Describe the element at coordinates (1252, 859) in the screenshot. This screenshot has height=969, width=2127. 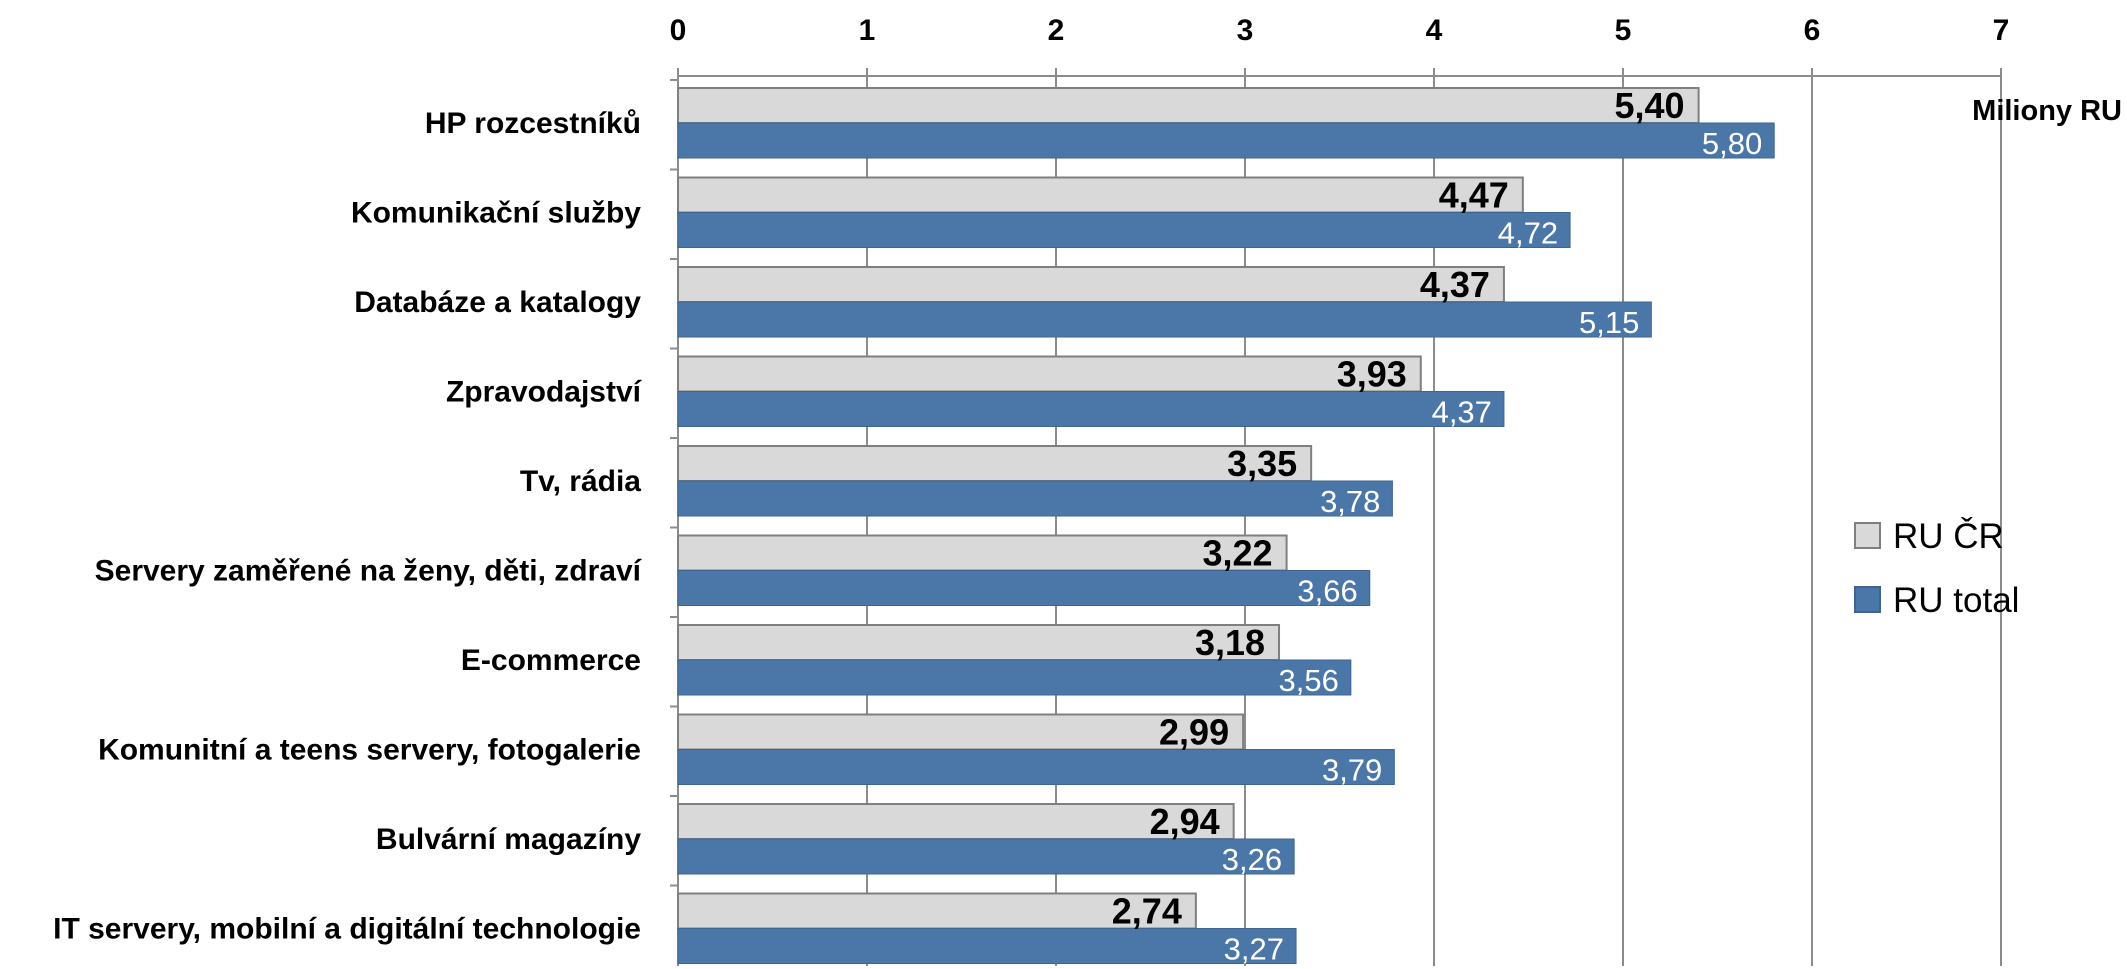
I see `value-label-ru-total: 3,26` at that location.